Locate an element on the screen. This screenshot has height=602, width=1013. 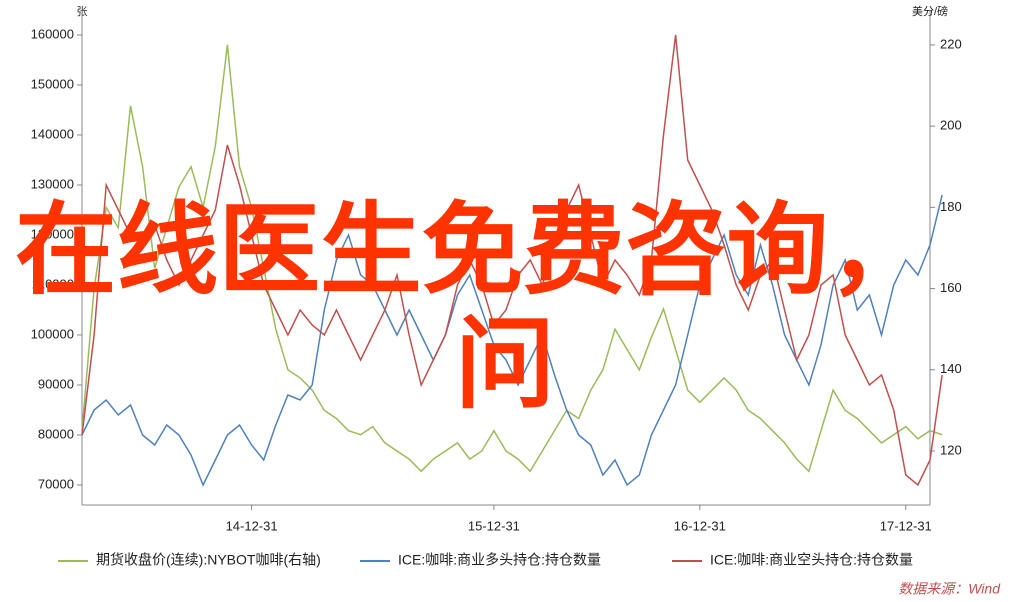
y-tick-label: 140000 is located at coordinates (52, 133).